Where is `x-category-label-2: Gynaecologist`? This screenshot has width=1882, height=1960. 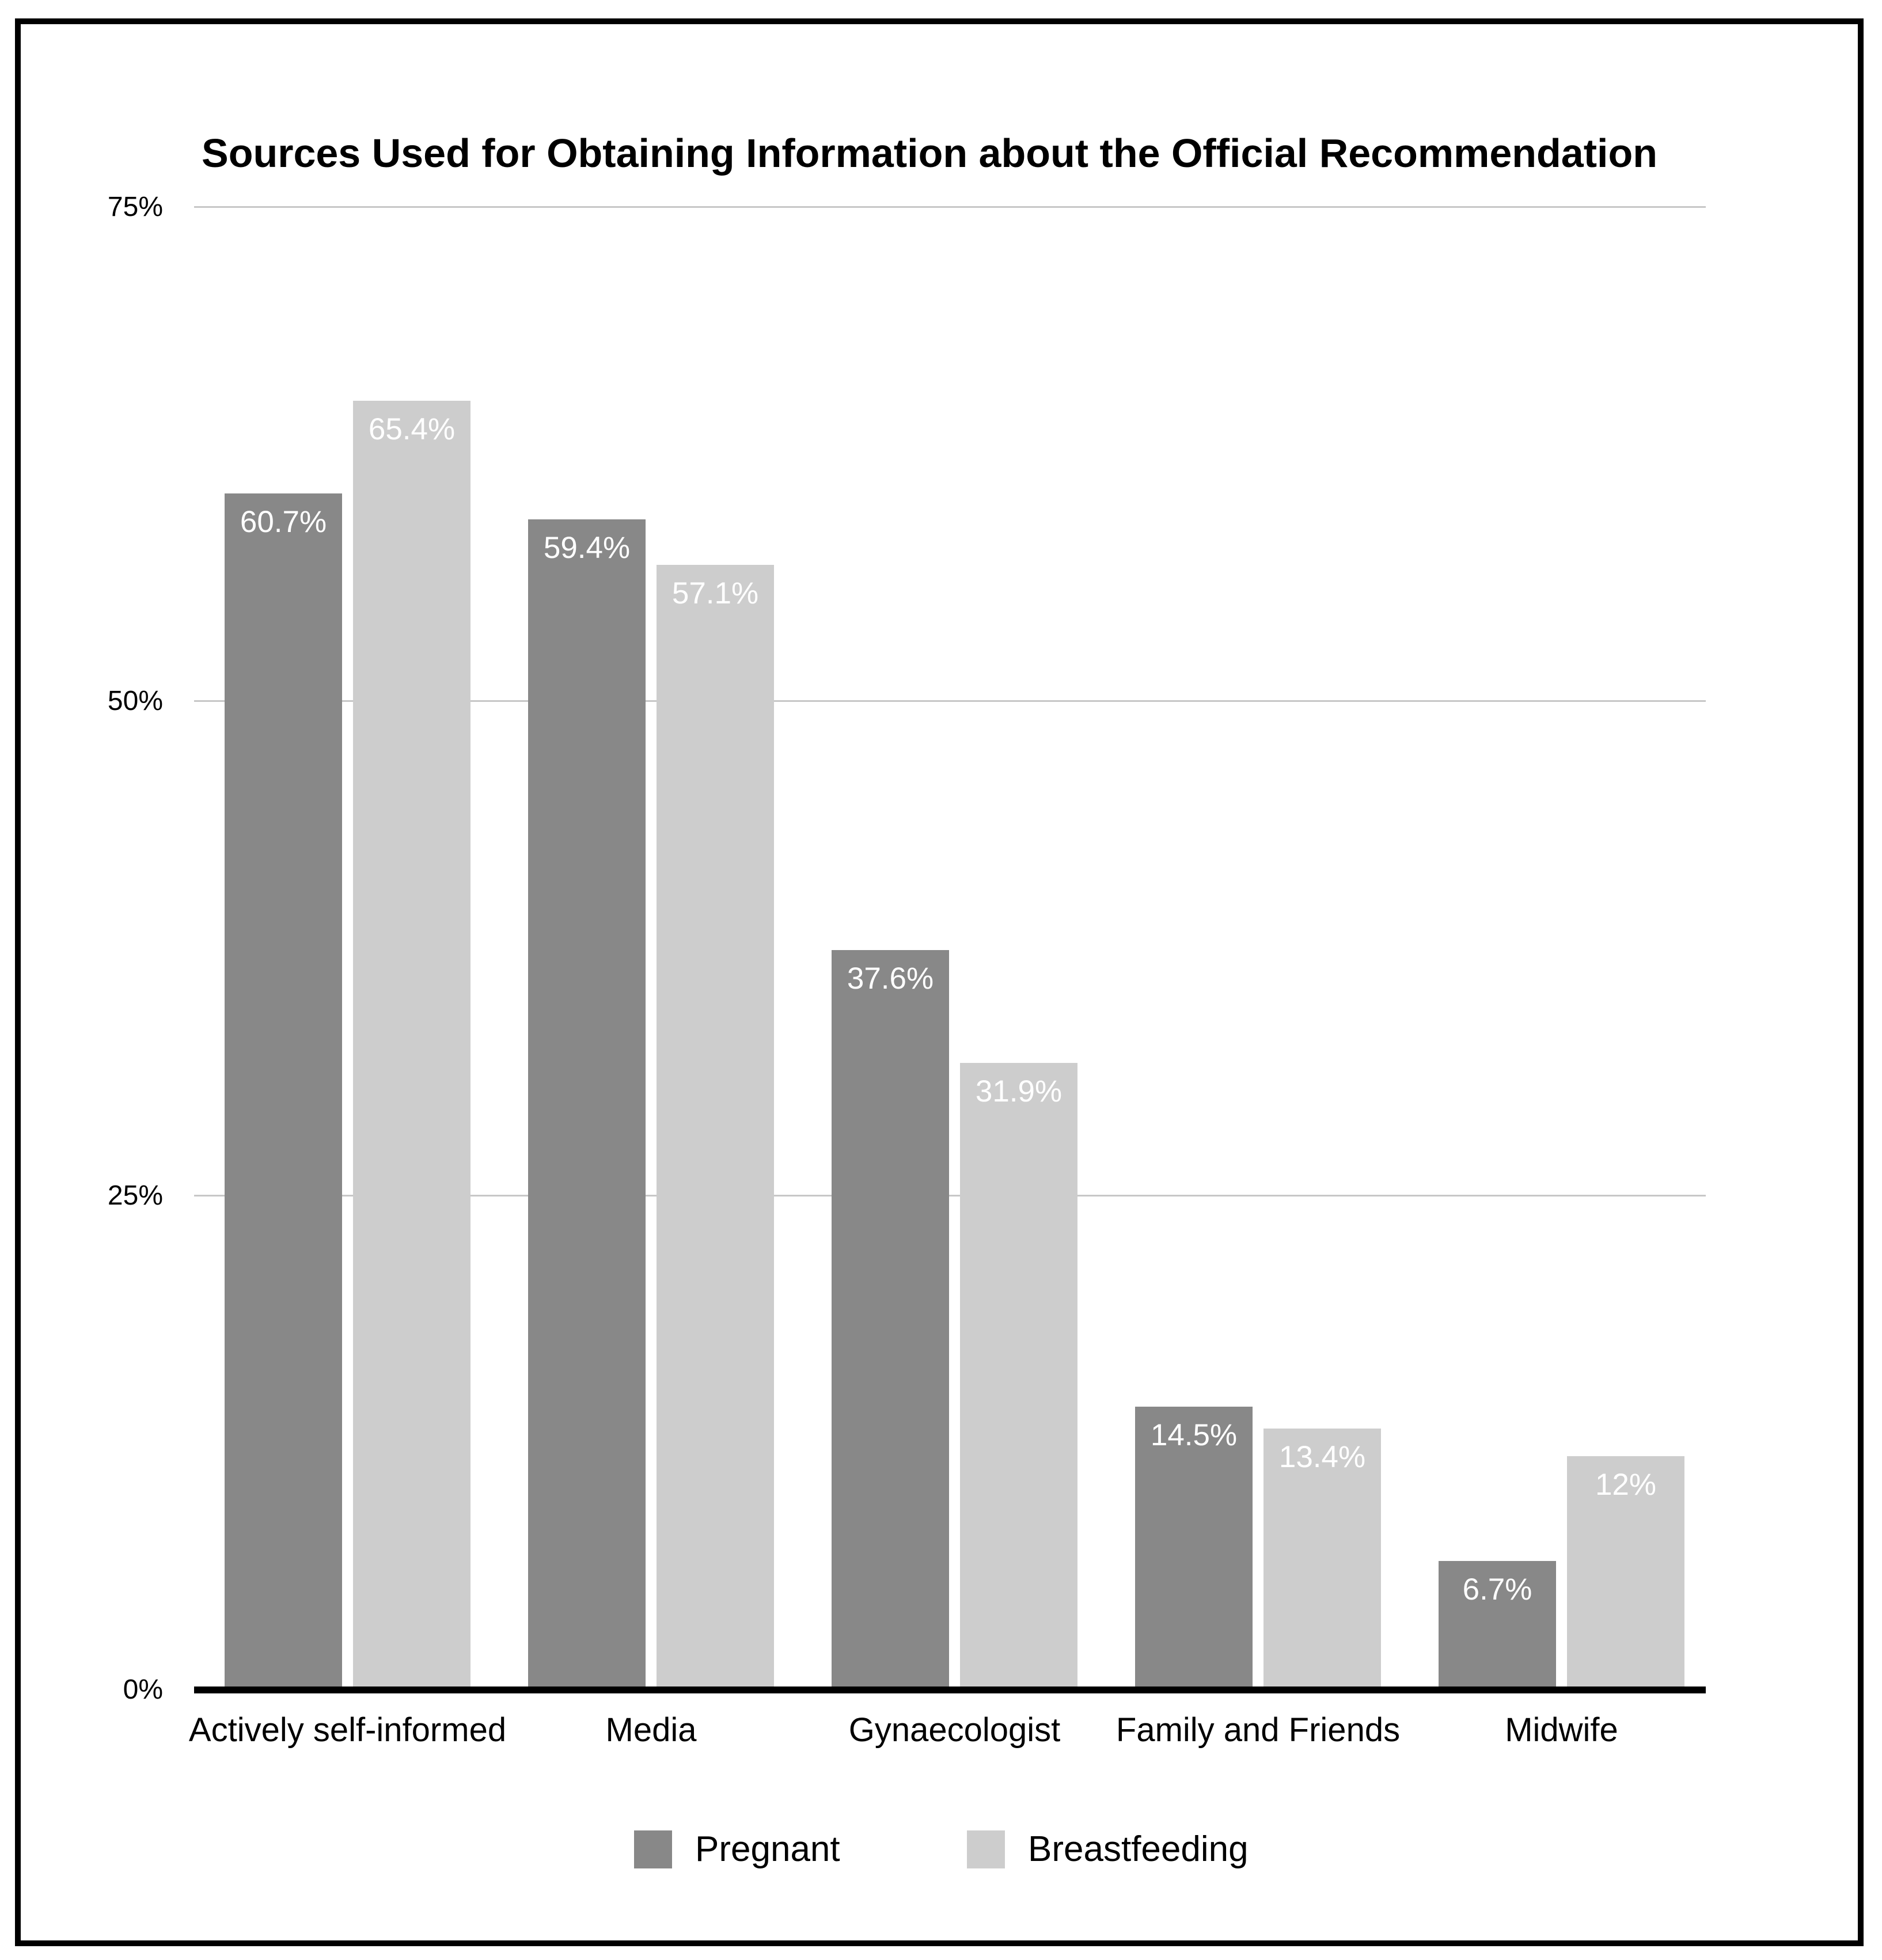 x-category-label-2: Gynaecologist is located at coordinates (954, 1730).